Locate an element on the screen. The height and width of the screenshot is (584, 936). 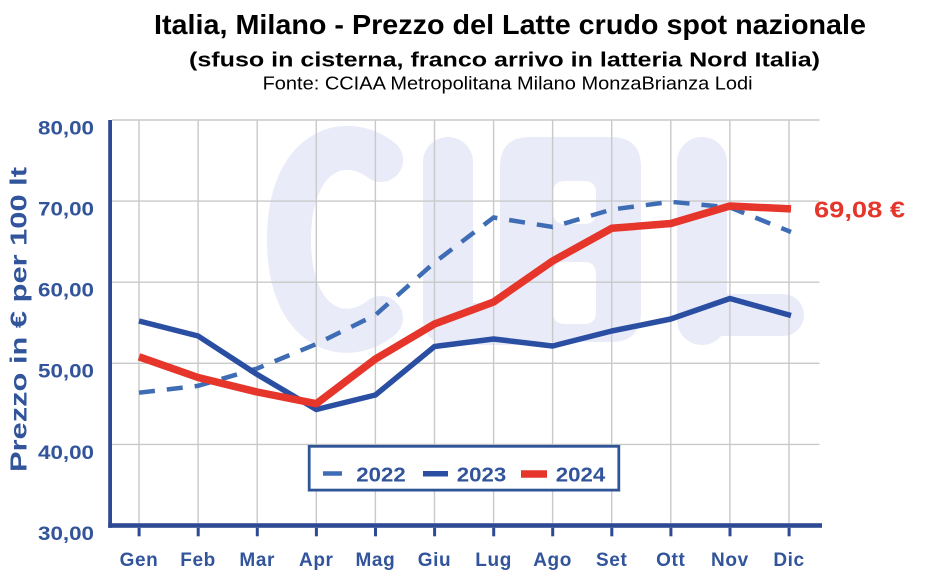
svg-text: Prezzo in € per 100 lt is located at coordinates (19, 319).